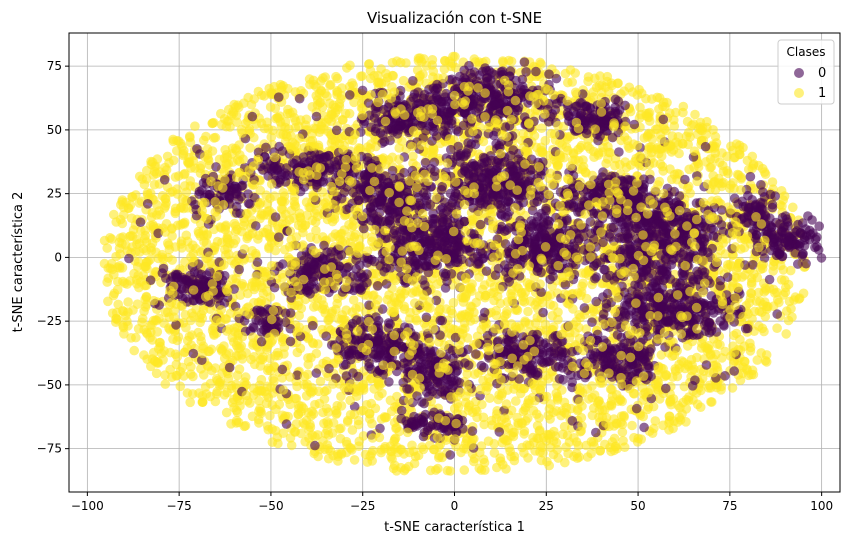 The image size is (853, 547). What do you see at coordinates (454, 18) in the screenshot?
I see `chart-title: Visualización con t-SNE` at bounding box center [454, 18].